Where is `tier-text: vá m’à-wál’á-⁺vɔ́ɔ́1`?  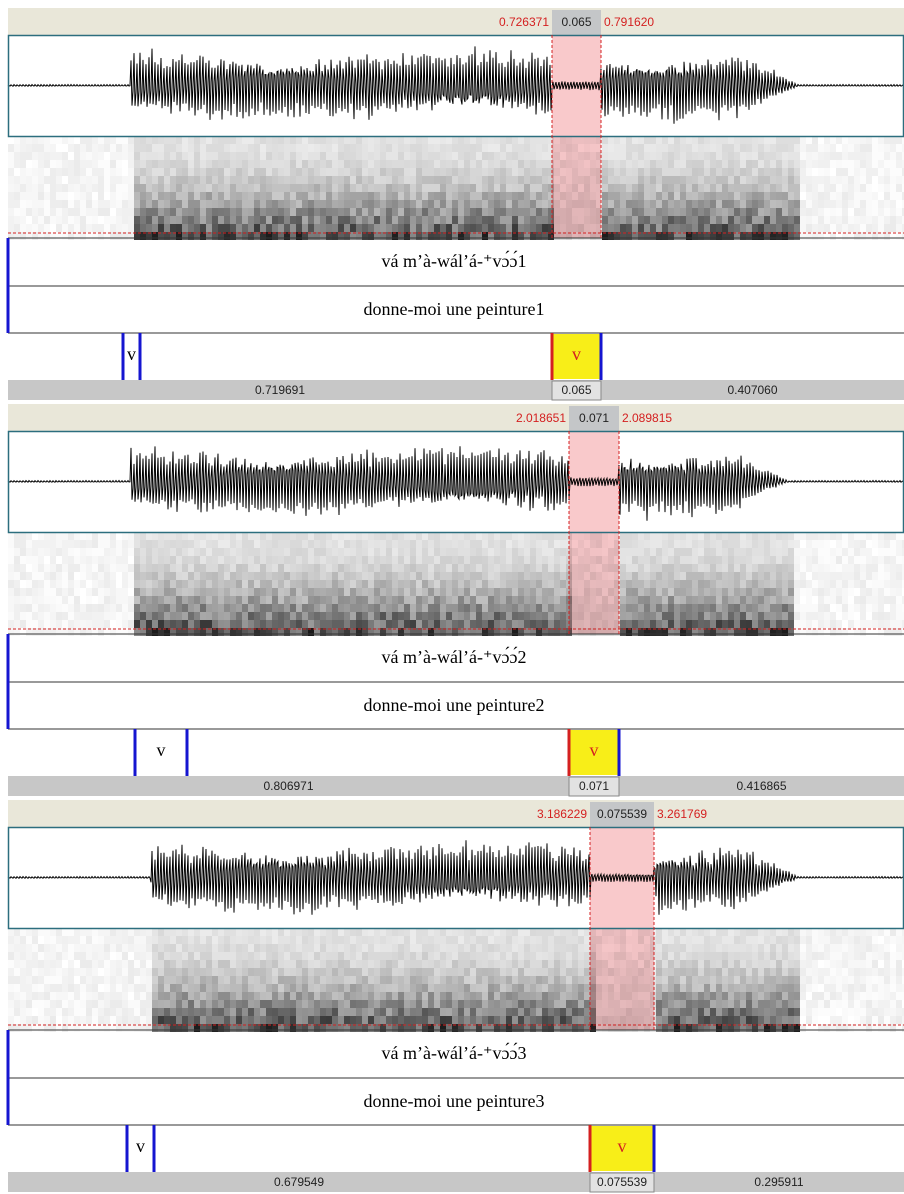 tier-text: vá m’à-wál’á-⁺vɔ́ɔ́1 is located at coordinates (454, 260).